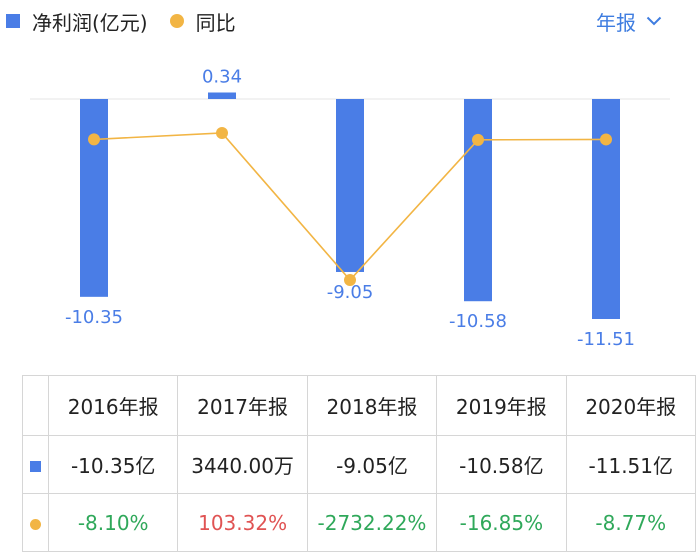 The image size is (700, 552). I want to click on profit-cell: -10.58亿, so click(501, 464).